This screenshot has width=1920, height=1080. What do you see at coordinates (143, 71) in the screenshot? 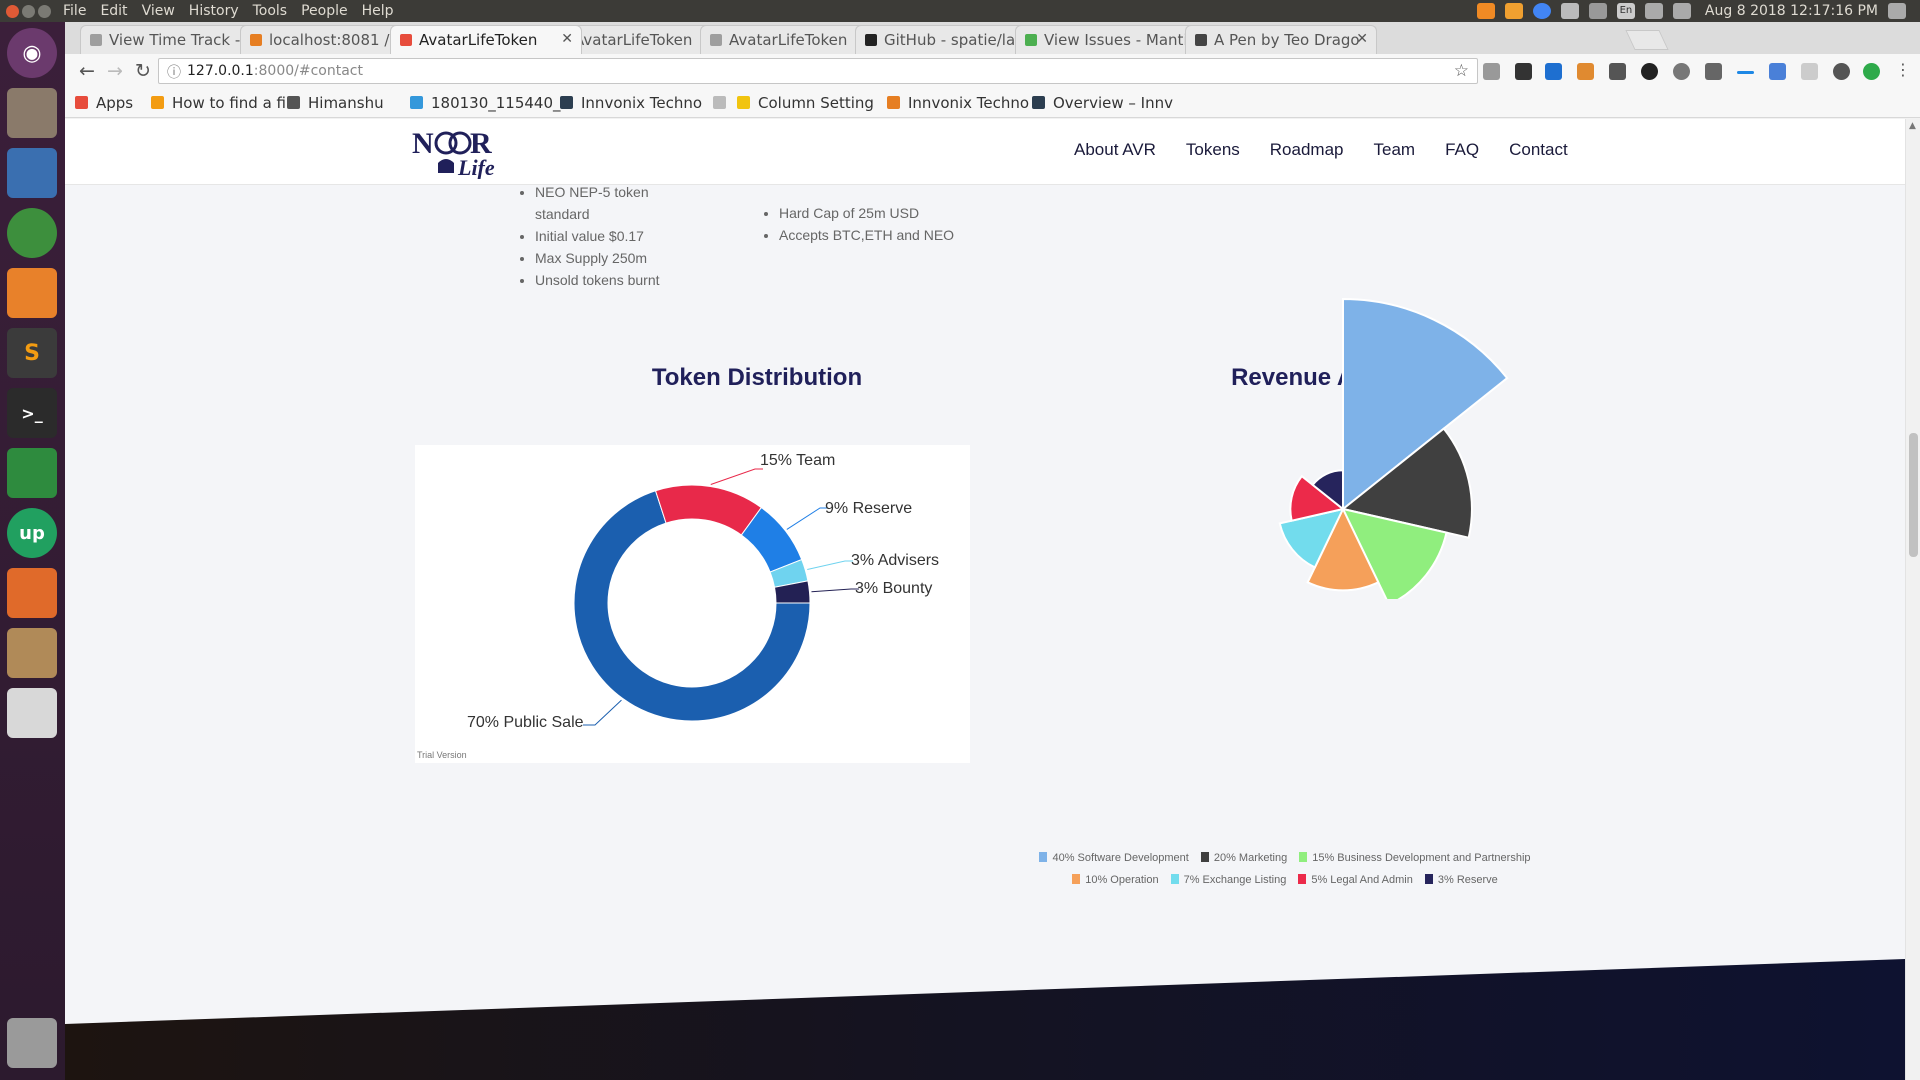
I see `reload-icon: ↻` at bounding box center [143, 71].